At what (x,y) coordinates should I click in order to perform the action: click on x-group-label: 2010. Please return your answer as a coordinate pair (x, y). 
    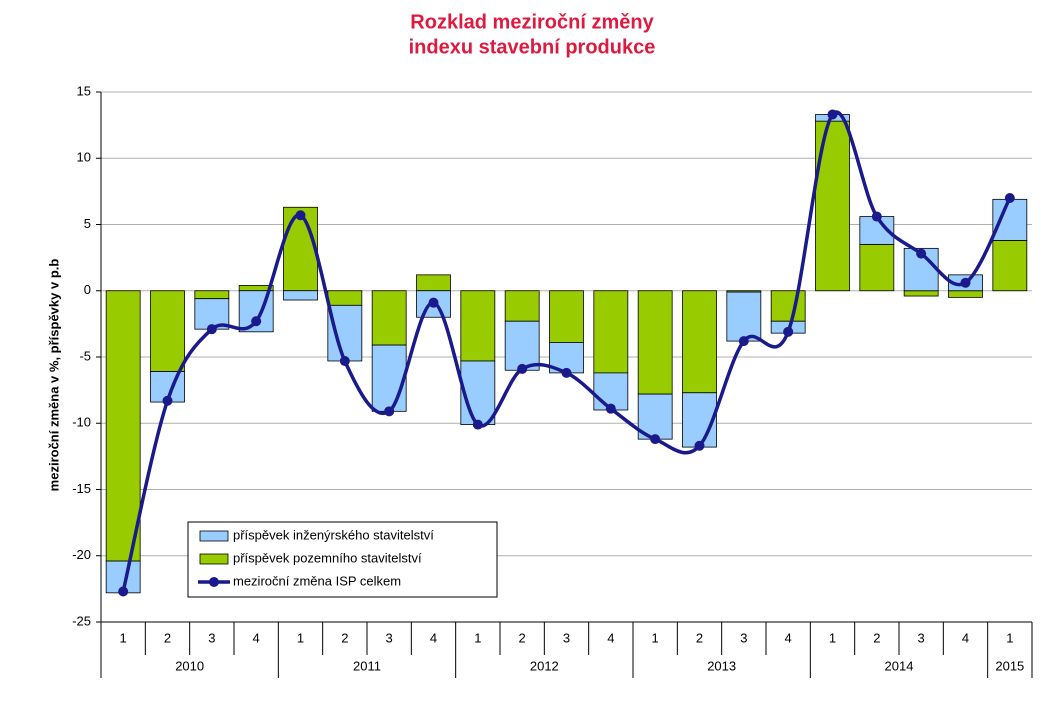
    Looking at the image, I should click on (189, 665).